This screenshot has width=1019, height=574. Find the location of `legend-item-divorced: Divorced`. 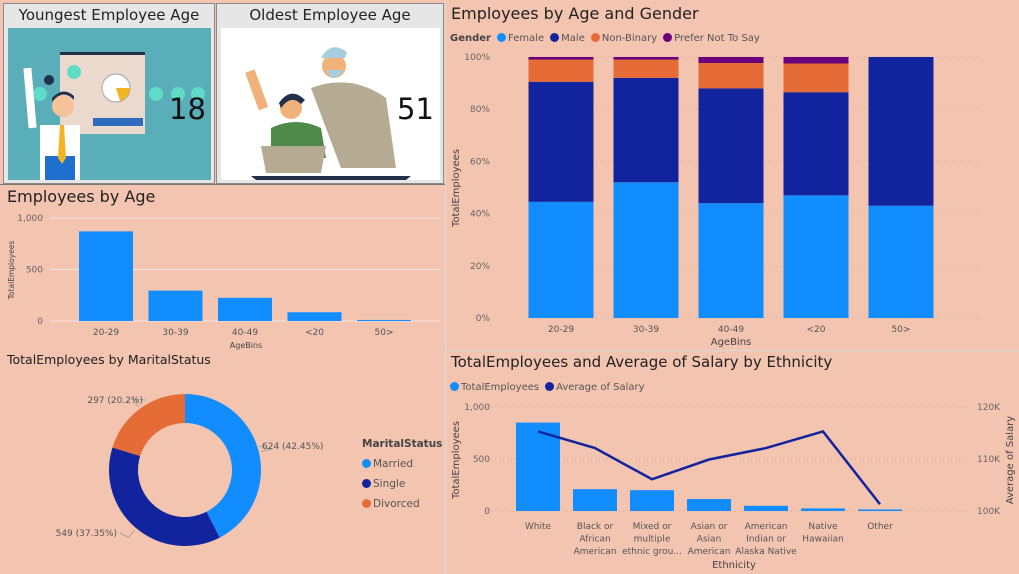

legend-item-divorced: Divorced is located at coordinates (402, 504).